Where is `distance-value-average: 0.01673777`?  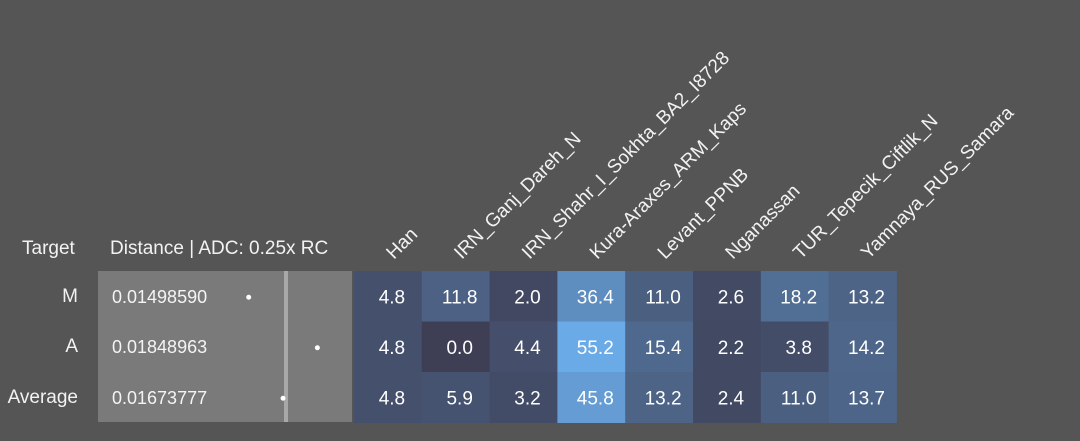
distance-value-average: 0.01673777 is located at coordinates (160, 398).